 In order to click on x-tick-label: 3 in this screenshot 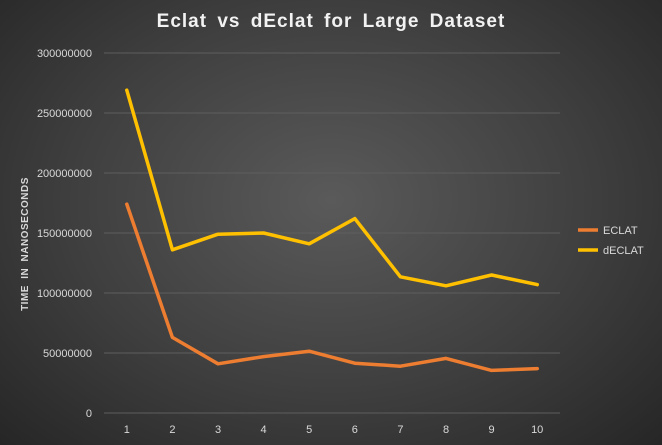, I will do `click(218, 430)`.